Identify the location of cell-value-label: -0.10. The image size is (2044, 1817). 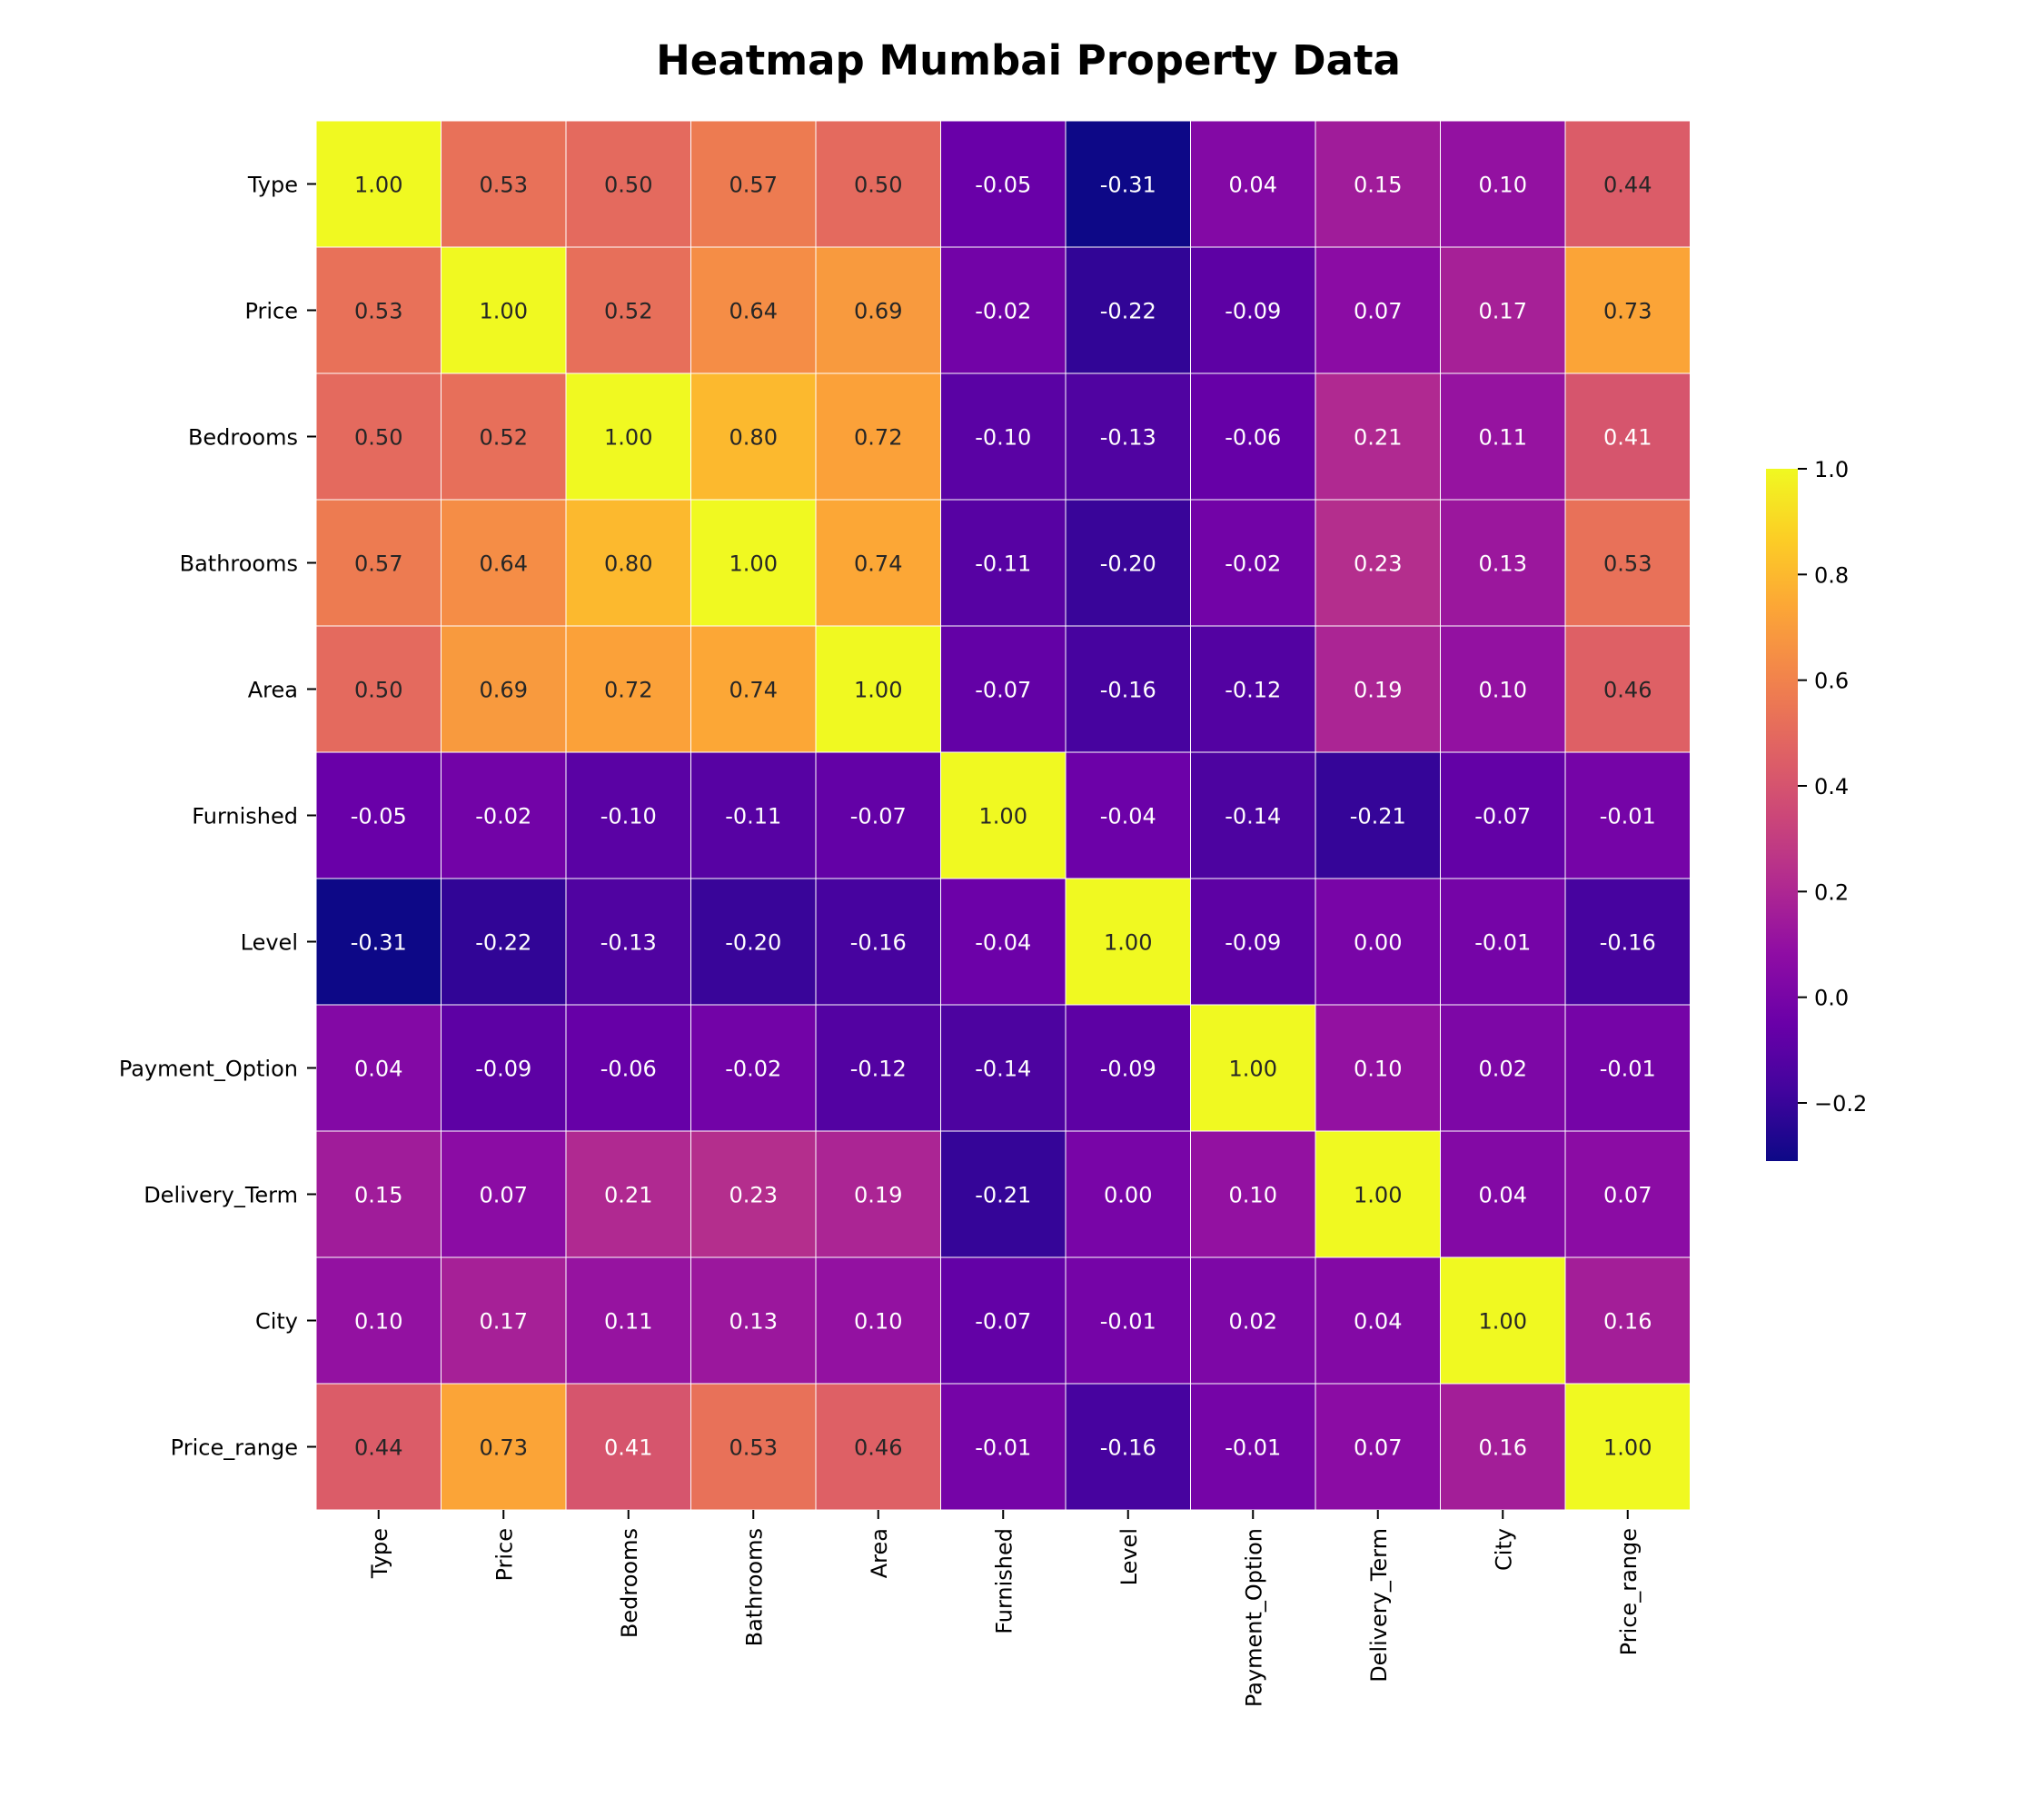
(1003, 438).